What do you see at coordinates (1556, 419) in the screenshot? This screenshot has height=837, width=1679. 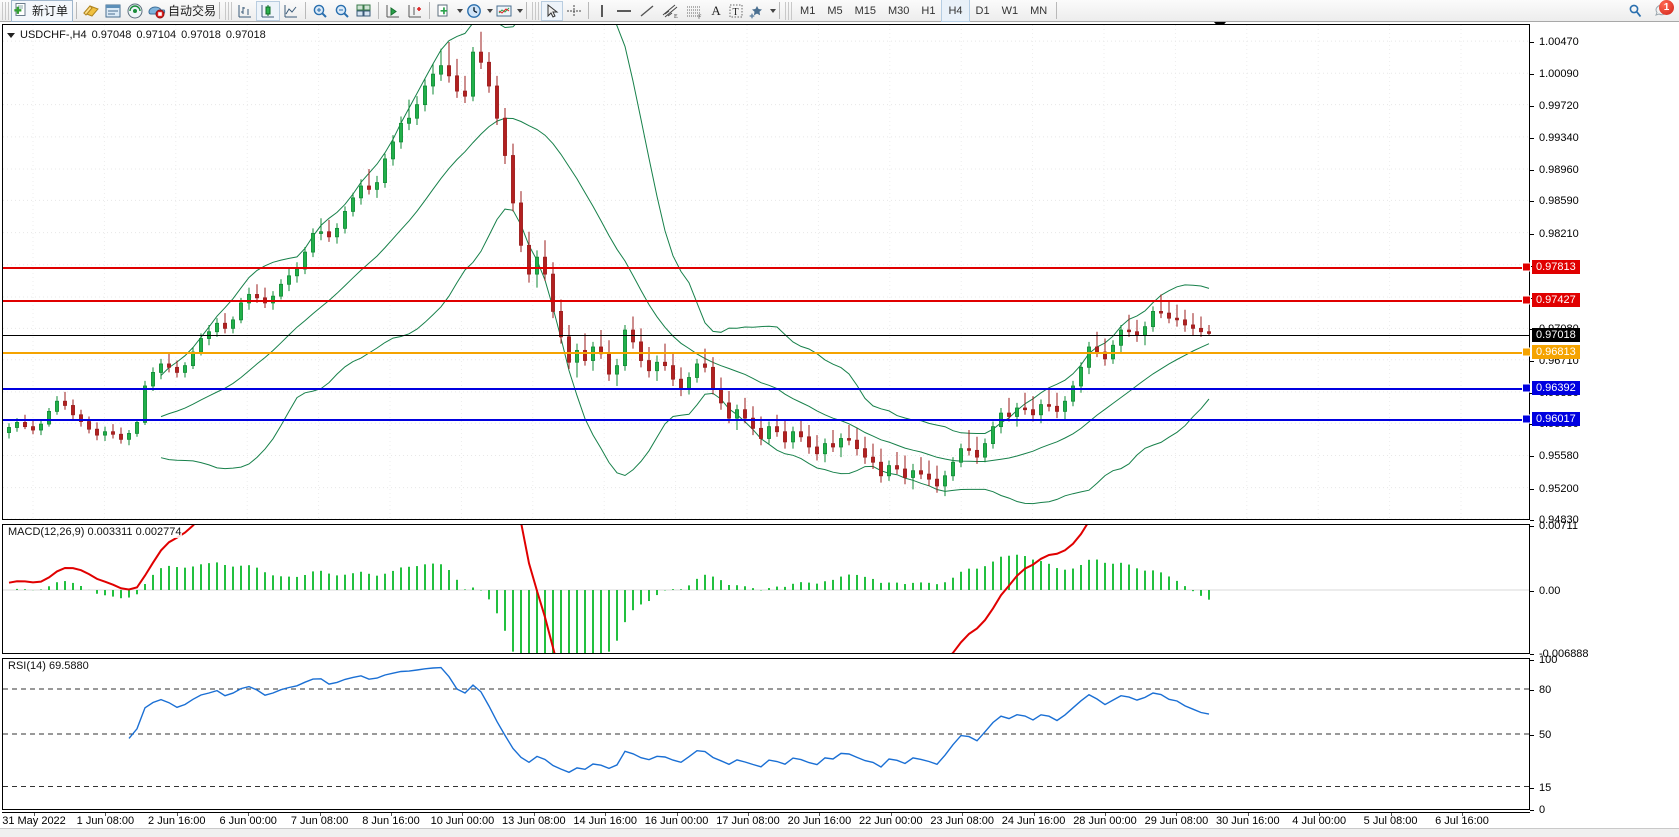 I see `price-label-support: 0.96017` at bounding box center [1556, 419].